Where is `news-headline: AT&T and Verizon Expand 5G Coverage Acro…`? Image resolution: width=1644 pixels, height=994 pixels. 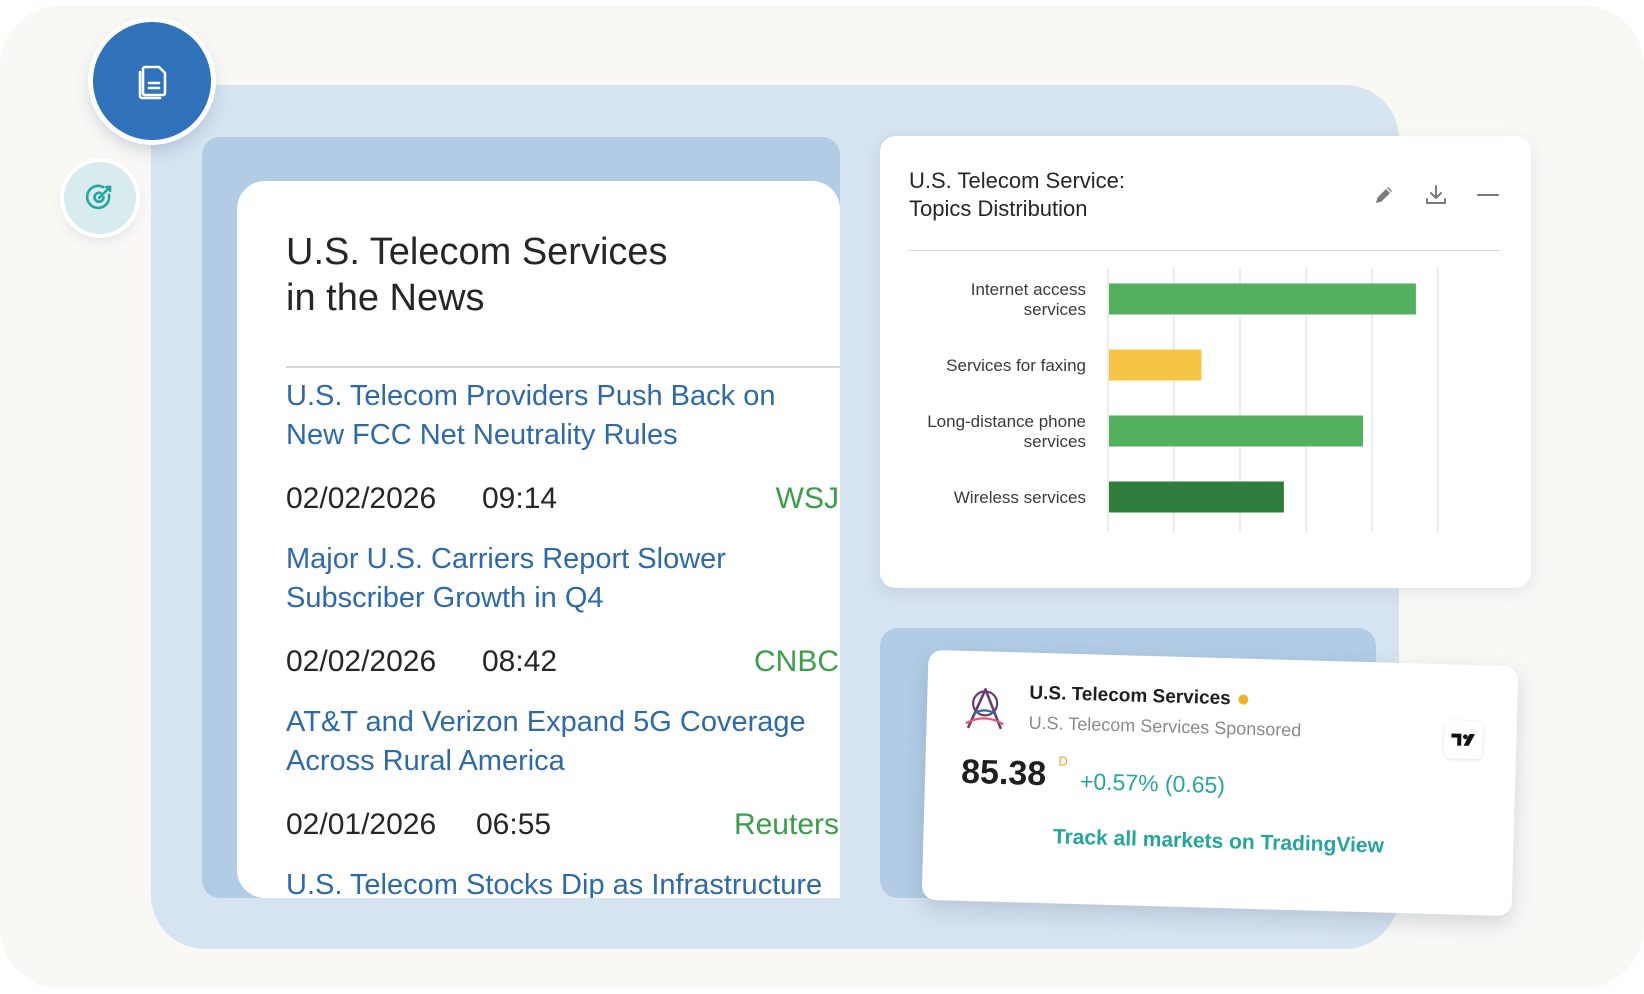 news-headline: AT&T and Verizon Expand 5G Coverage Acro… is located at coordinates (546, 741).